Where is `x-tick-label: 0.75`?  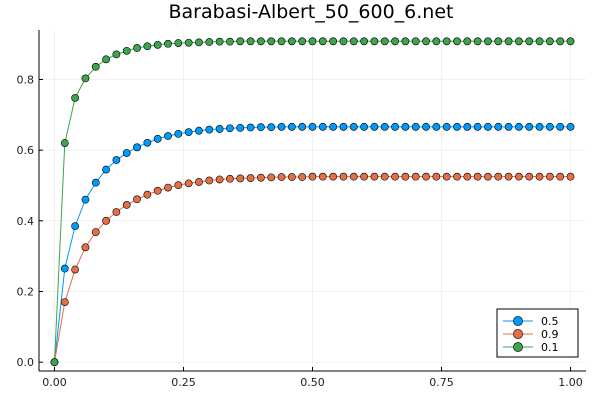 x-tick-label: 0.75 is located at coordinates (441, 382).